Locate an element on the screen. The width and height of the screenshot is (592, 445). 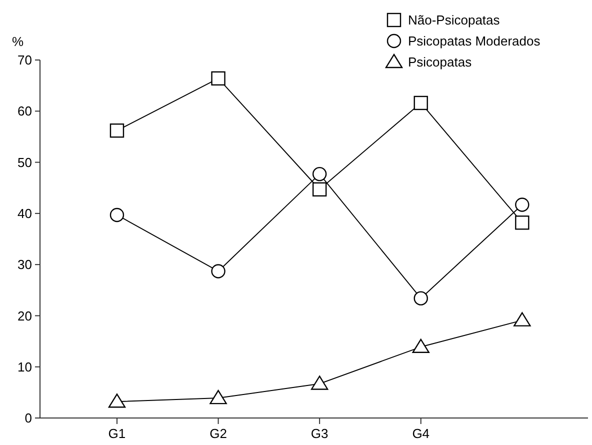
legend-label: Não-Psicopatas is located at coordinates (454, 20).